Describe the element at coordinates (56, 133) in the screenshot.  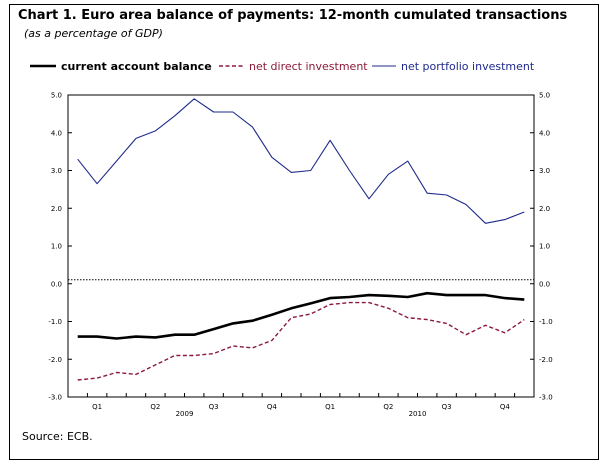
I see `y-tick-label-left: 4.0` at that location.